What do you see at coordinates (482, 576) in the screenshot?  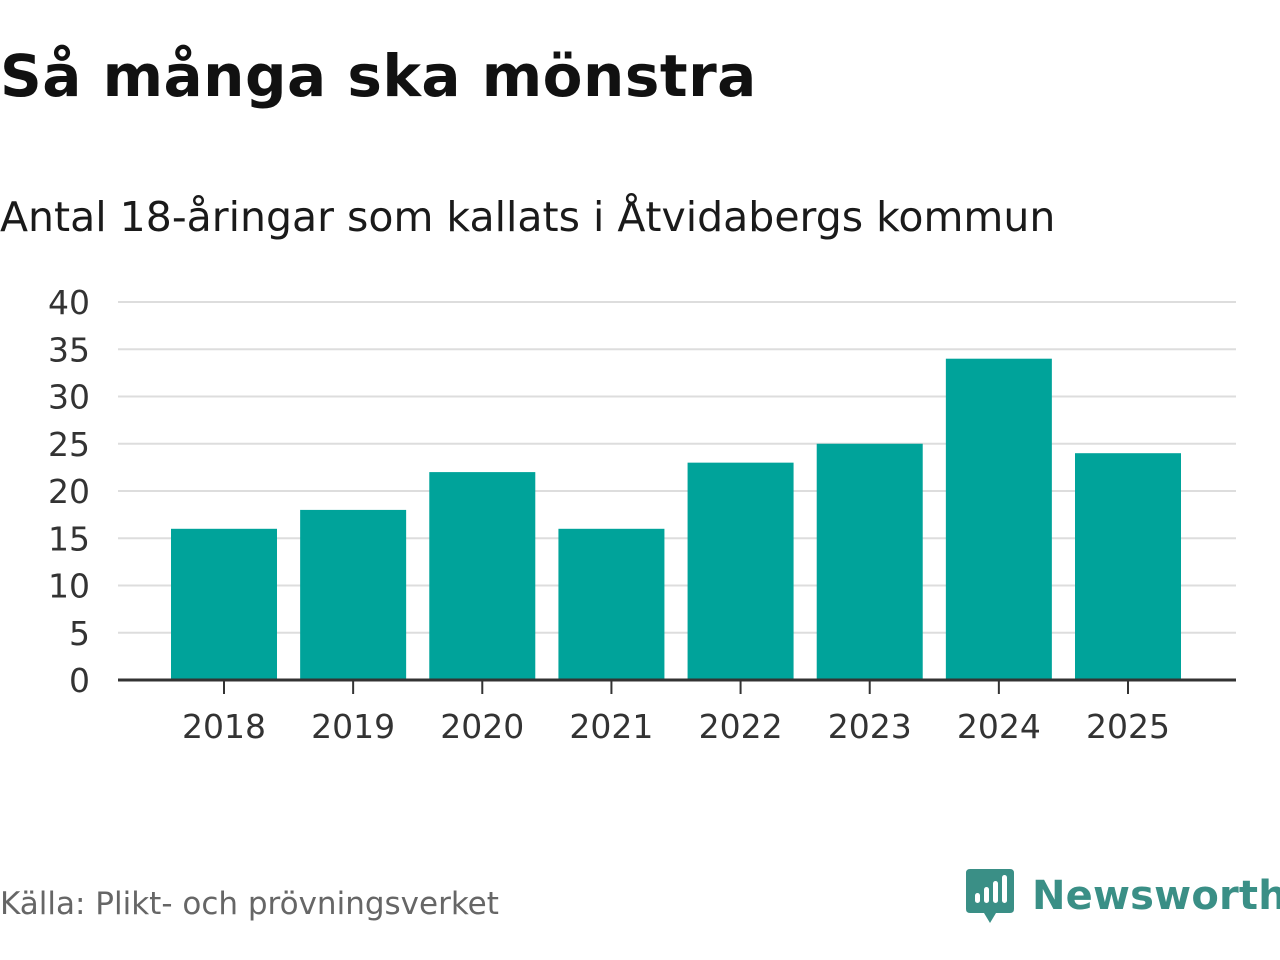 I see `bar-2020` at bounding box center [482, 576].